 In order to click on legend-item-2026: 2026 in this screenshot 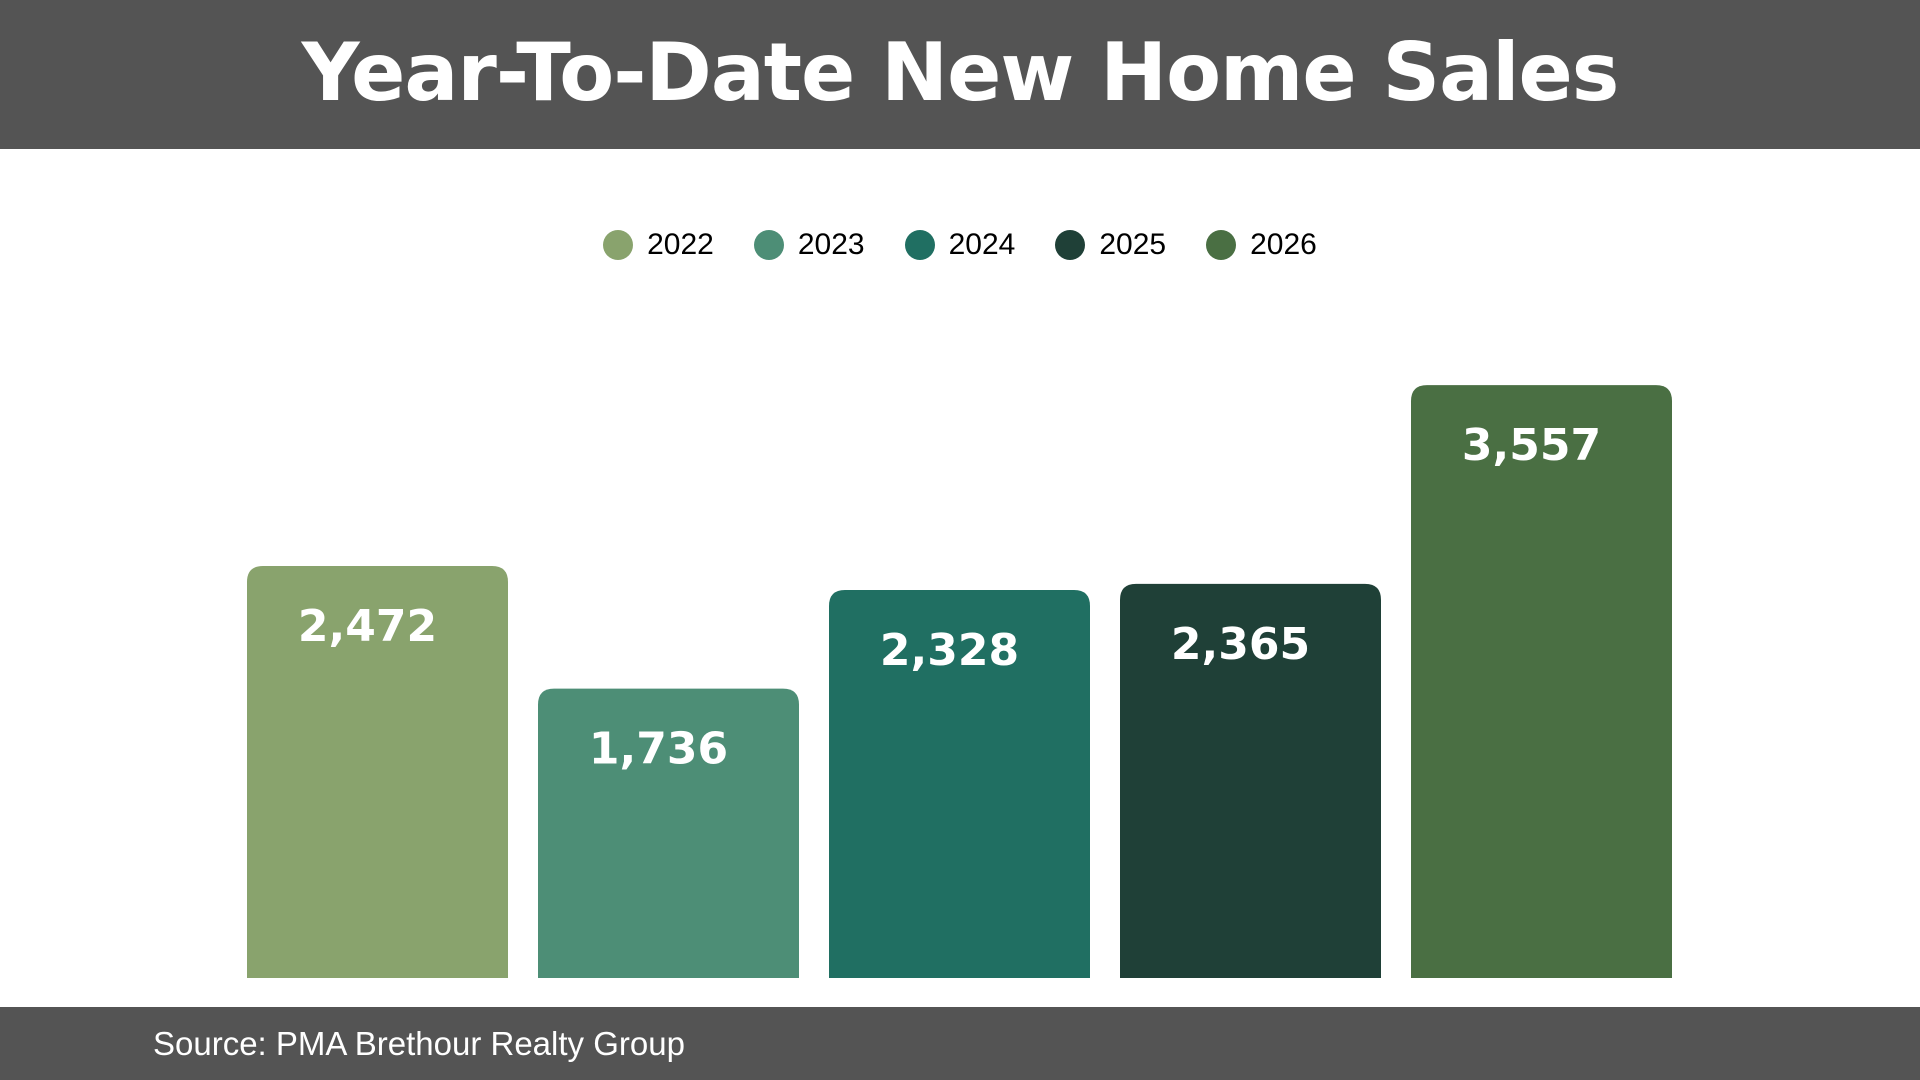, I will do `click(1261, 245)`.